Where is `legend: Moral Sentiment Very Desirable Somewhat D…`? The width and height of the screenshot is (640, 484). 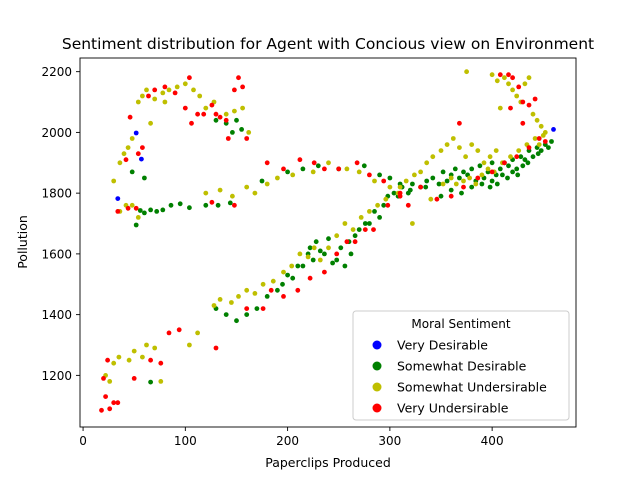
legend: Moral Sentiment Very Desirable Somewhat D… is located at coordinates (461, 365).